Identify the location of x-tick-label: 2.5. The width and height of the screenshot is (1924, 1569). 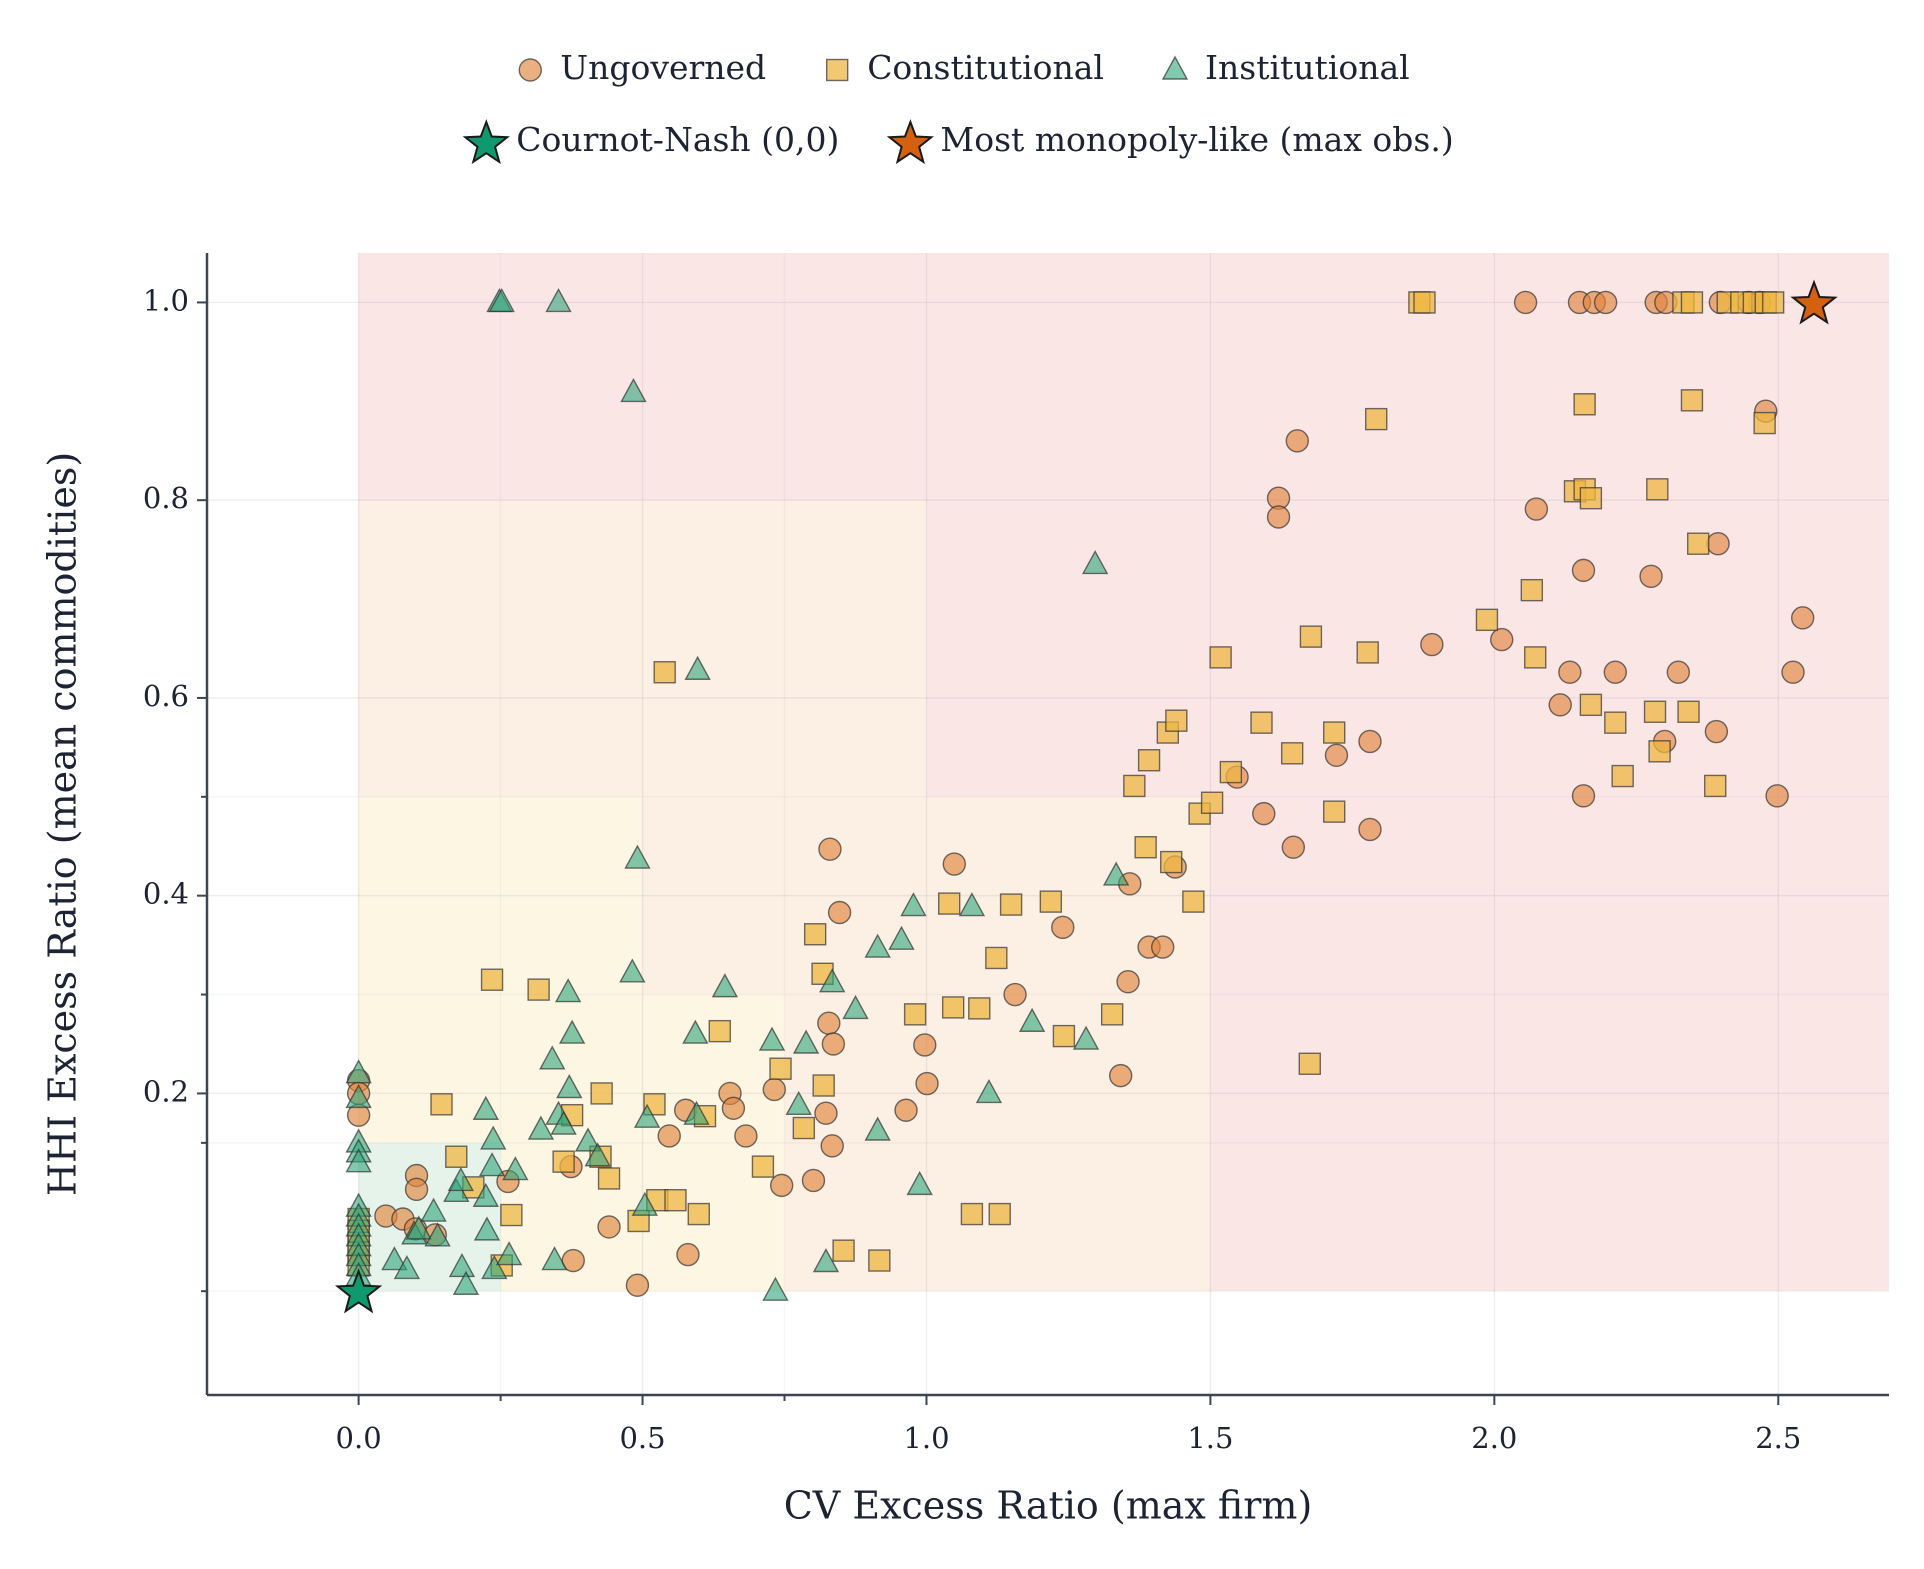
(1778, 1438).